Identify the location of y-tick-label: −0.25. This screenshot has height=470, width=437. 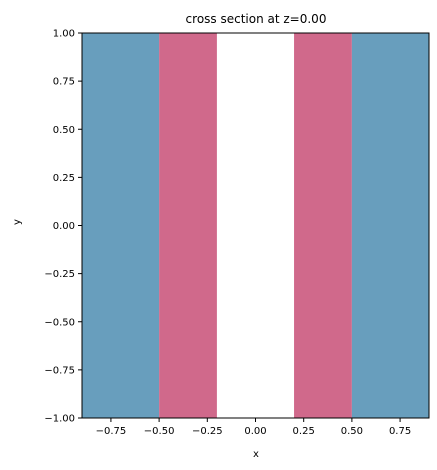
(59, 274).